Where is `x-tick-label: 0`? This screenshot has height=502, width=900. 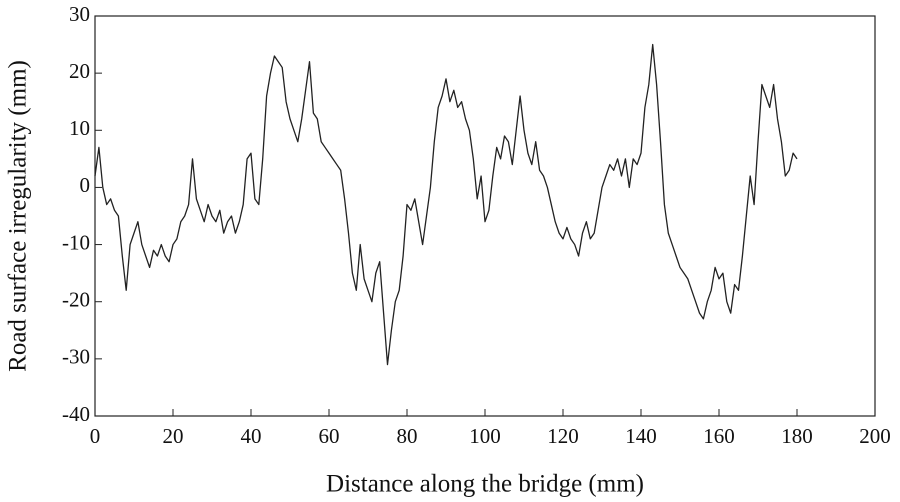
x-tick-label: 0 is located at coordinates (95, 436).